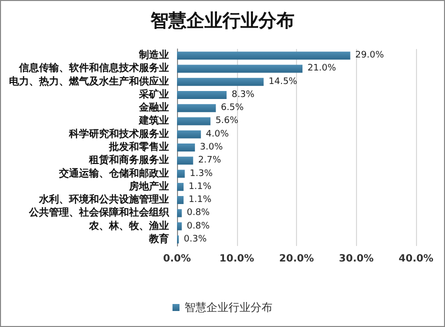 This screenshot has width=445, height=327. I want to click on data-label: 6.5%, so click(232, 108).